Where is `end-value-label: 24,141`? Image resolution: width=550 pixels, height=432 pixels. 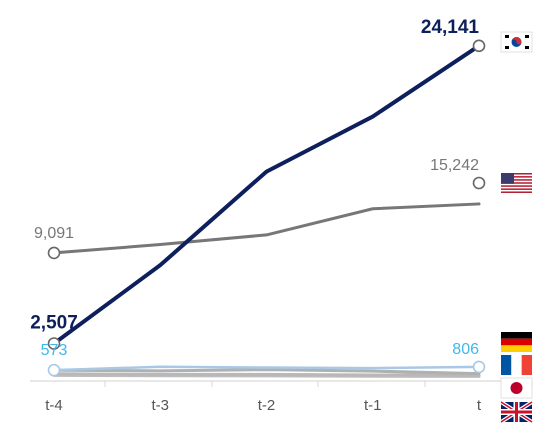 end-value-label: 24,141 is located at coordinates (450, 27).